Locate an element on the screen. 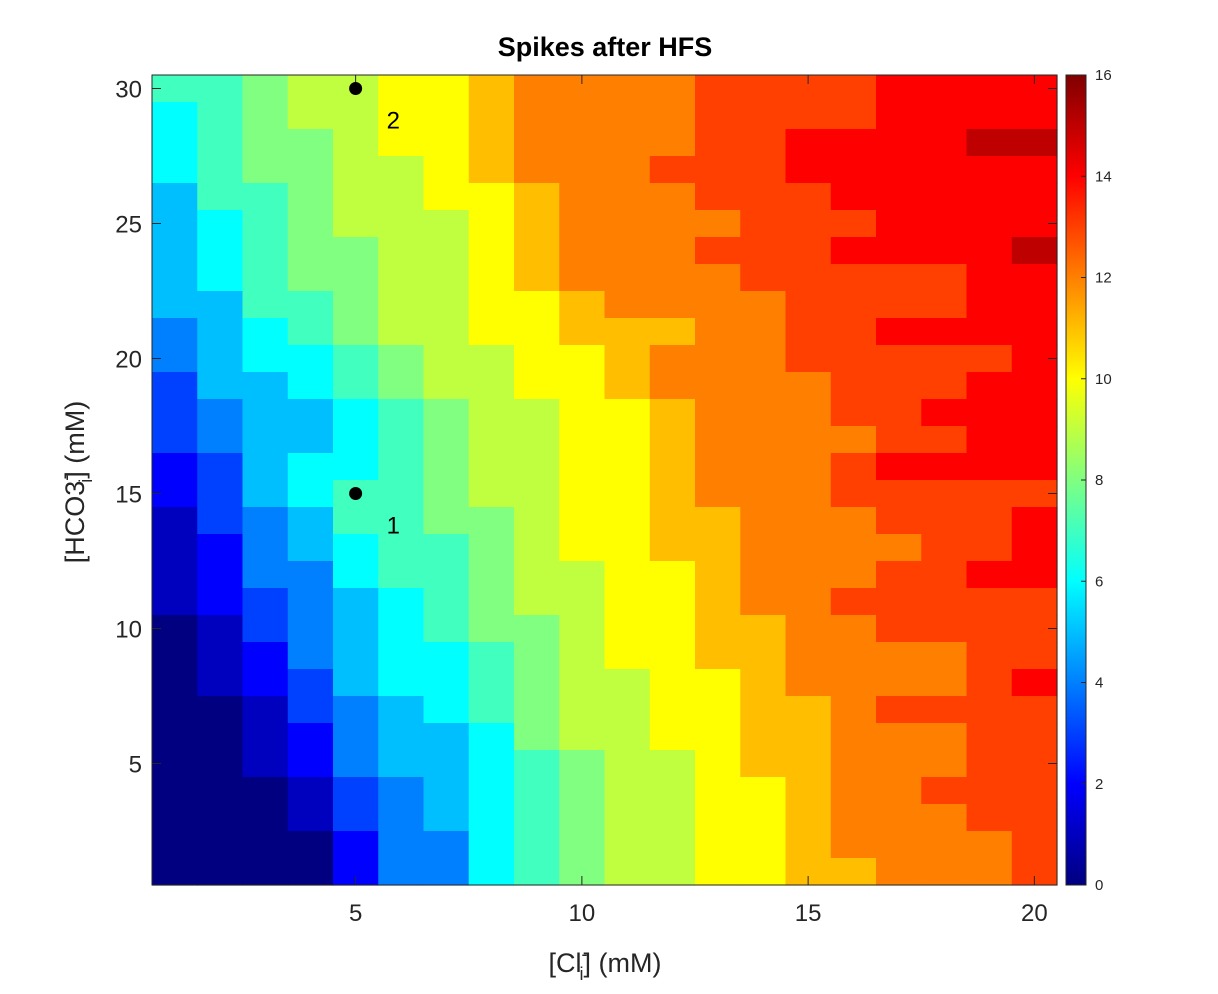 The image size is (1218, 994). colorbar-tick-label: 14 is located at coordinates (1103, 176).